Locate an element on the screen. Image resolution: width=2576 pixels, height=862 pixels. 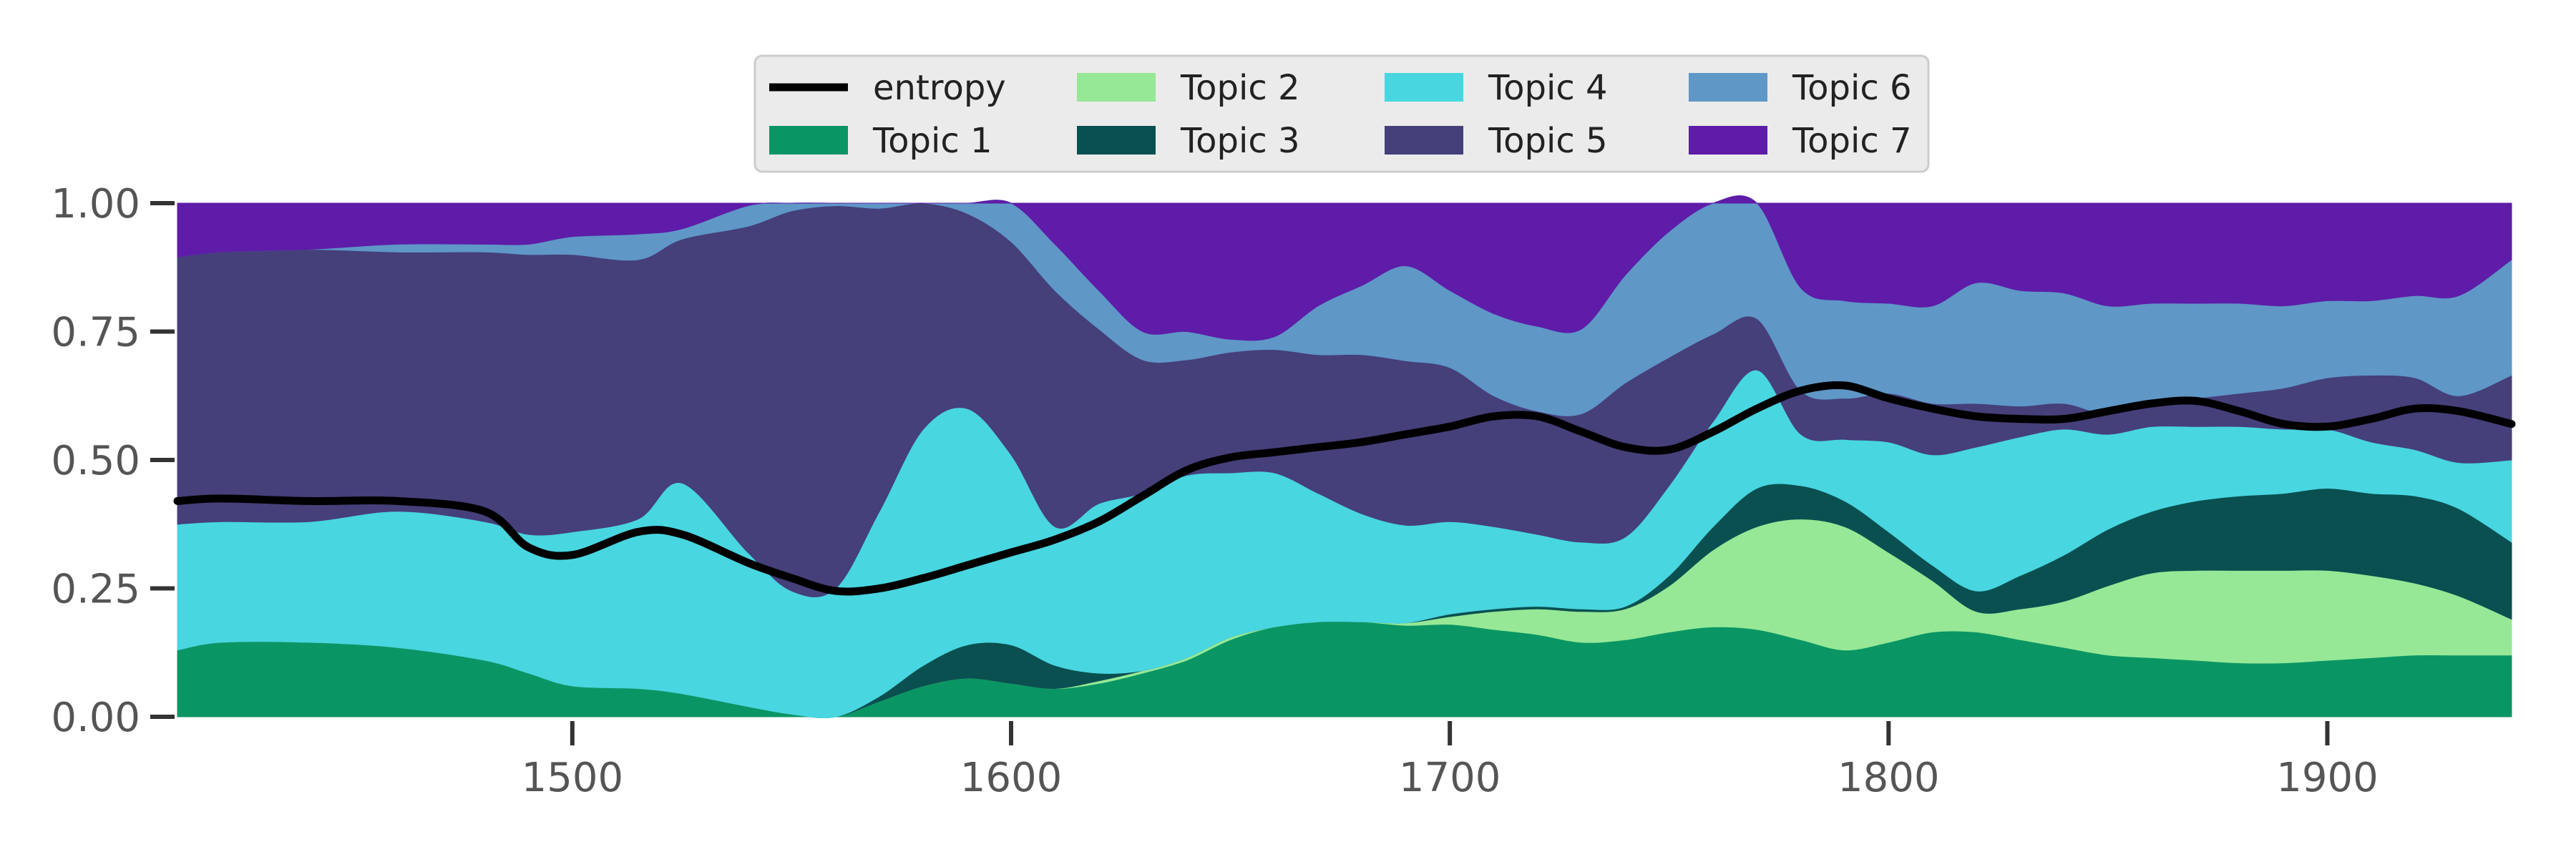
x-tick-label: 1600 is located at coordinates (1011, 778).